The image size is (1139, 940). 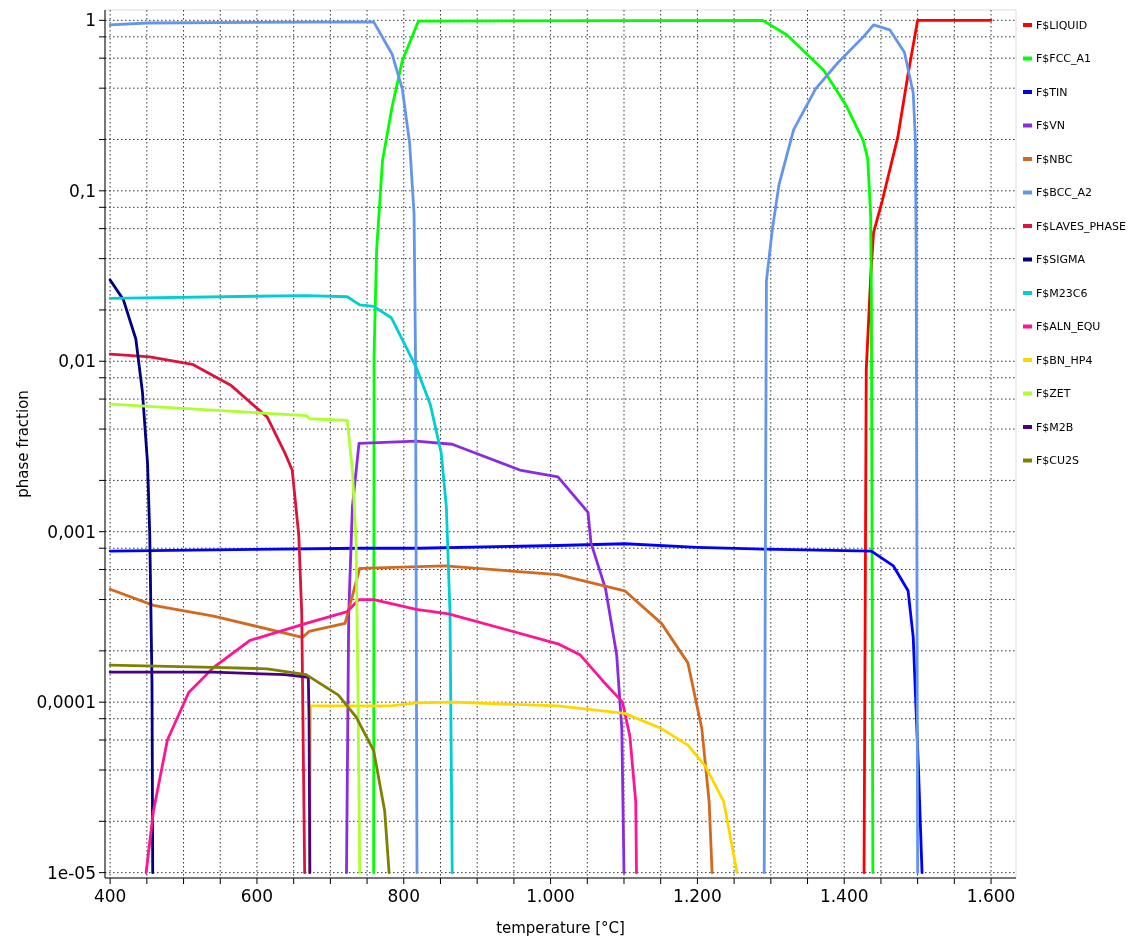 I want to click on legend-label: F$BN_HP4, so click(x=1064, y=360).